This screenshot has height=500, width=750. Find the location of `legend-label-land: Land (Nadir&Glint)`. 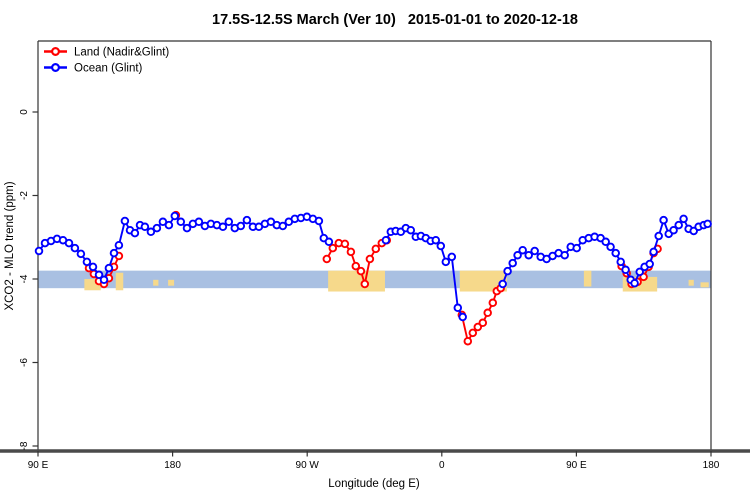

legend-label-land: Land (Nadir&Glint) is located at coordinates (121, 53).